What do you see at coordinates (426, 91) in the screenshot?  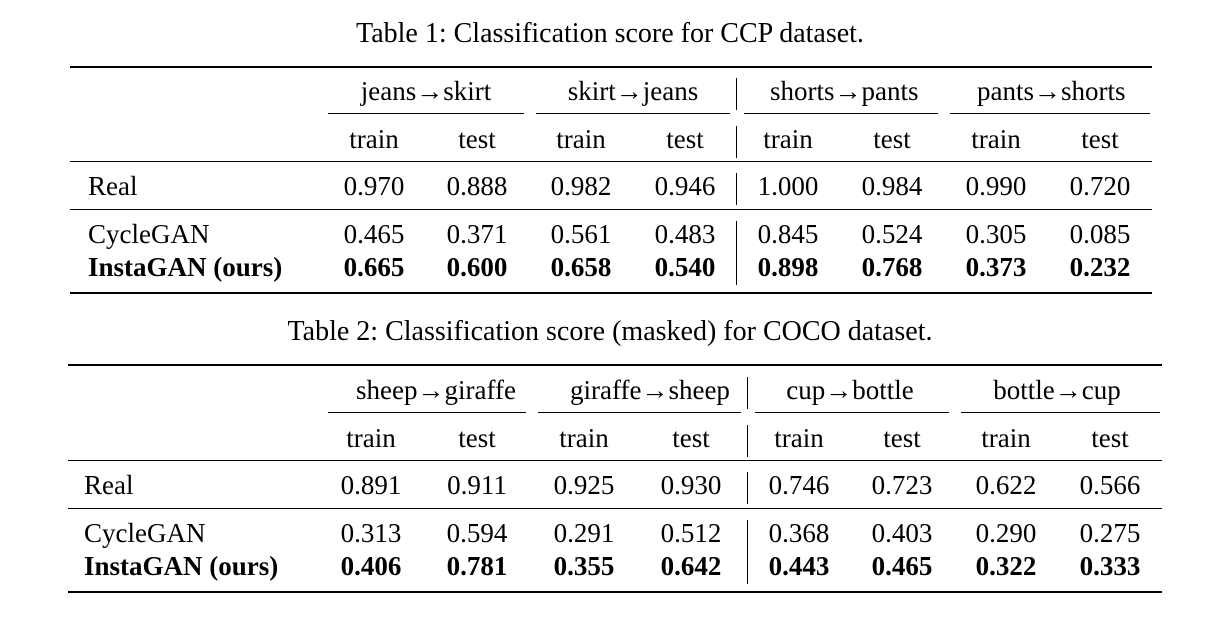 I see `group-header: jeans→skirt` at bounding box center [426, 91].